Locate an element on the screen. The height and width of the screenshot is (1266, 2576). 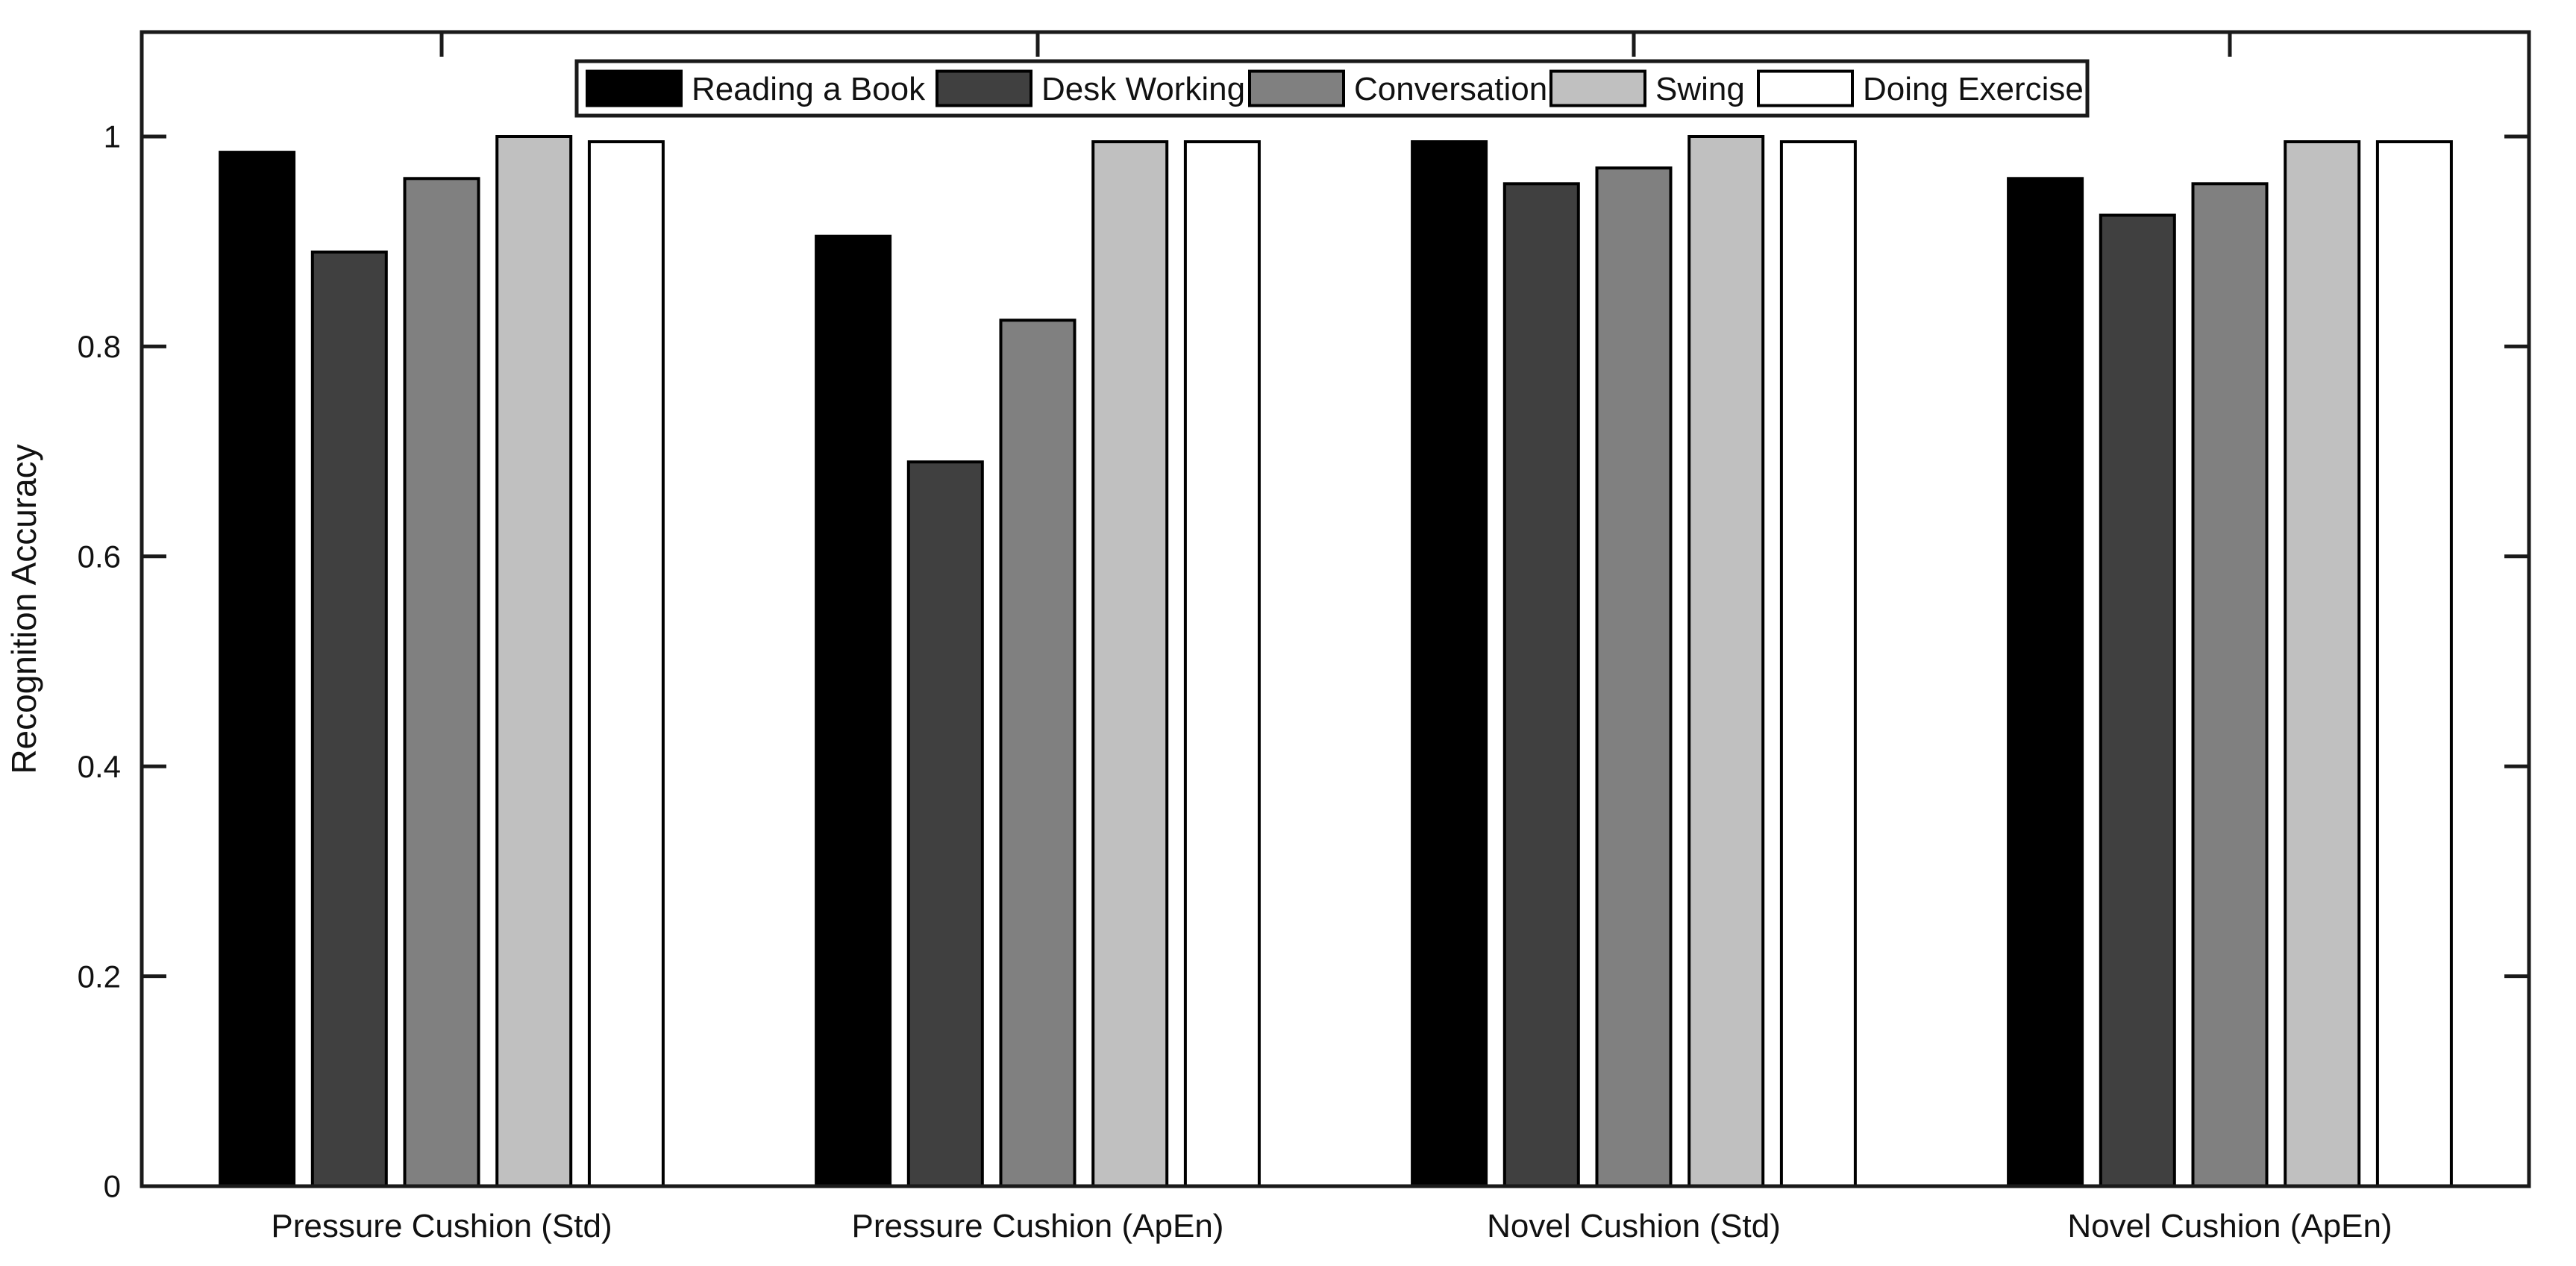
y-axis-title: Recognition Accuracy is located at coordinates (23, 609).